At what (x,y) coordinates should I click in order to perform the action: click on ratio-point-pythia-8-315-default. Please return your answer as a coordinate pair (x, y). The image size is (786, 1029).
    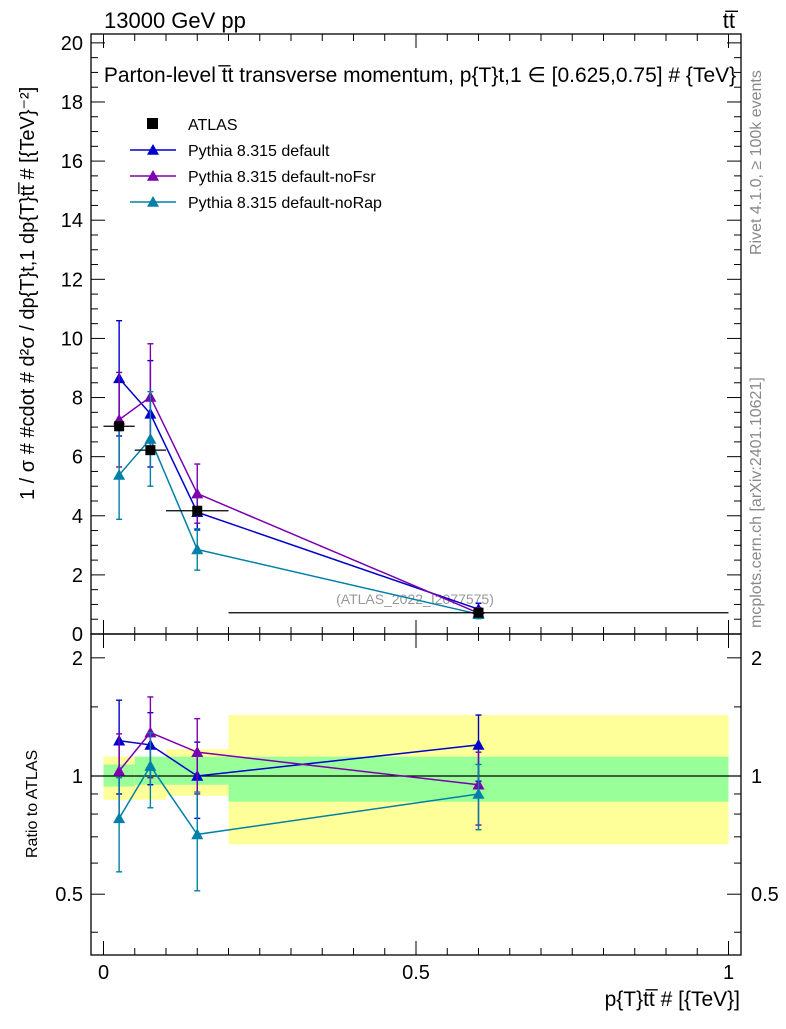
    Looking at the image, I should click on (478, 744).